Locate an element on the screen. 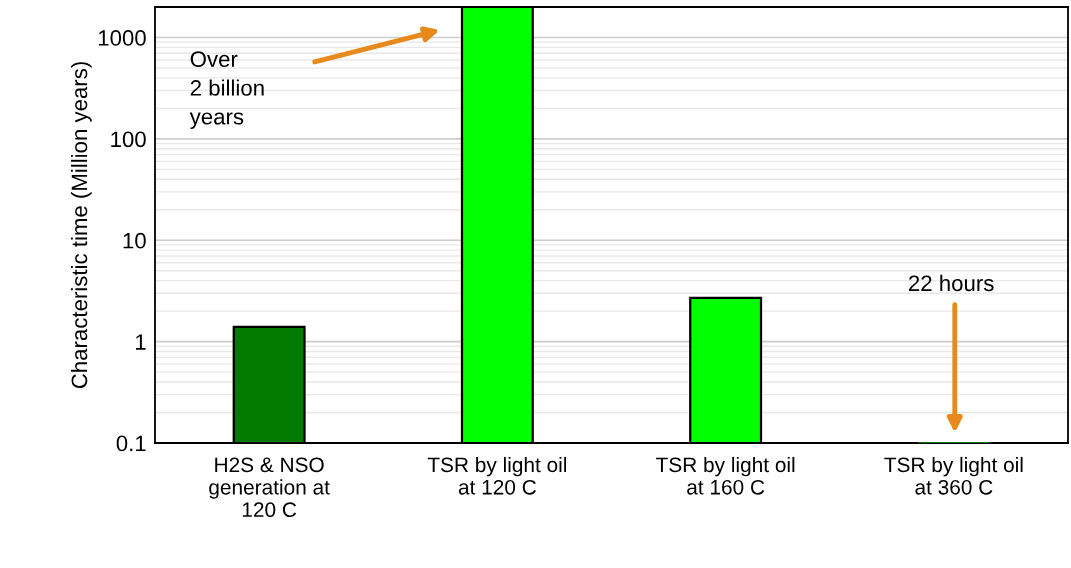 The width and height of the screenshot is (1071, 568). x-tick-label: TSR by light oil at 360 C is located at coordinates (953, 475).